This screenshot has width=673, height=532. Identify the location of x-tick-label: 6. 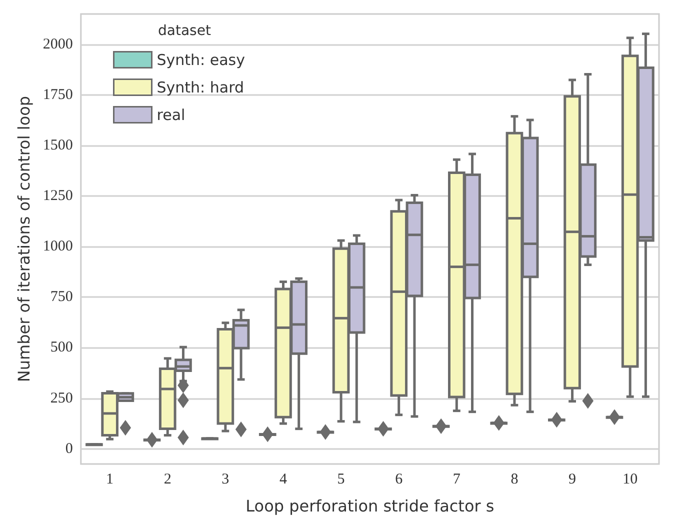
(399, 480).